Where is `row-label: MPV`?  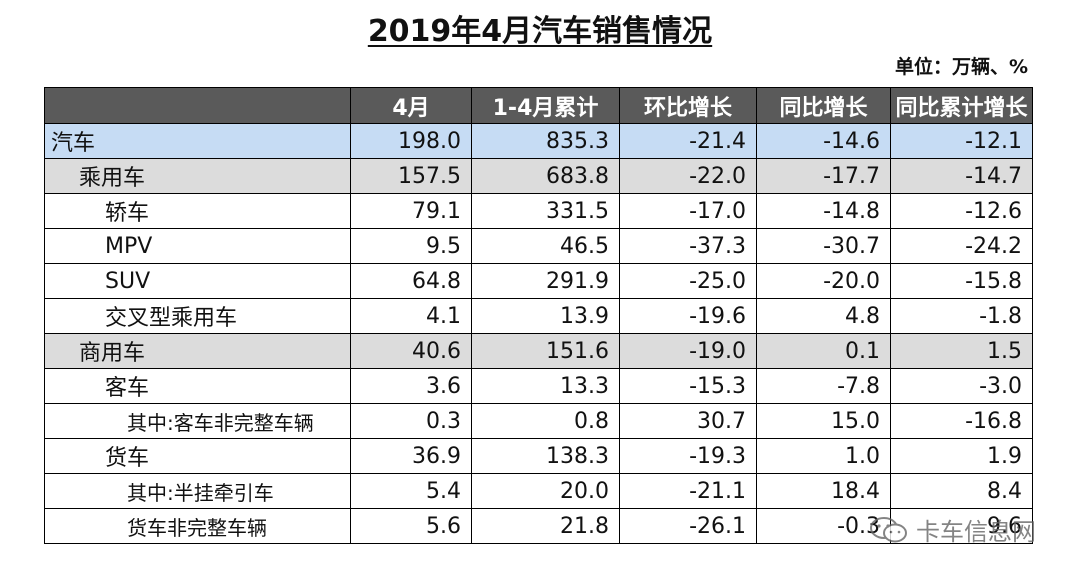 row-label: MPV is located at coordinates (197, 246).